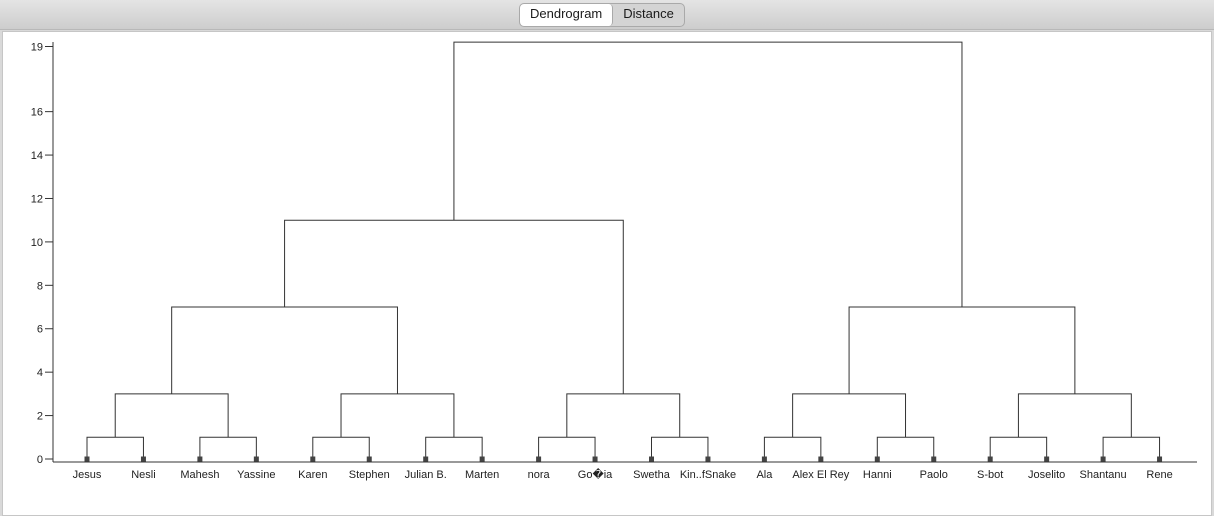 This screenshot has width=1214, height=516. Describe the element at coordinates (595, 474) in the screenshot. I see `leaf-label-9: Go�ia` at that location.